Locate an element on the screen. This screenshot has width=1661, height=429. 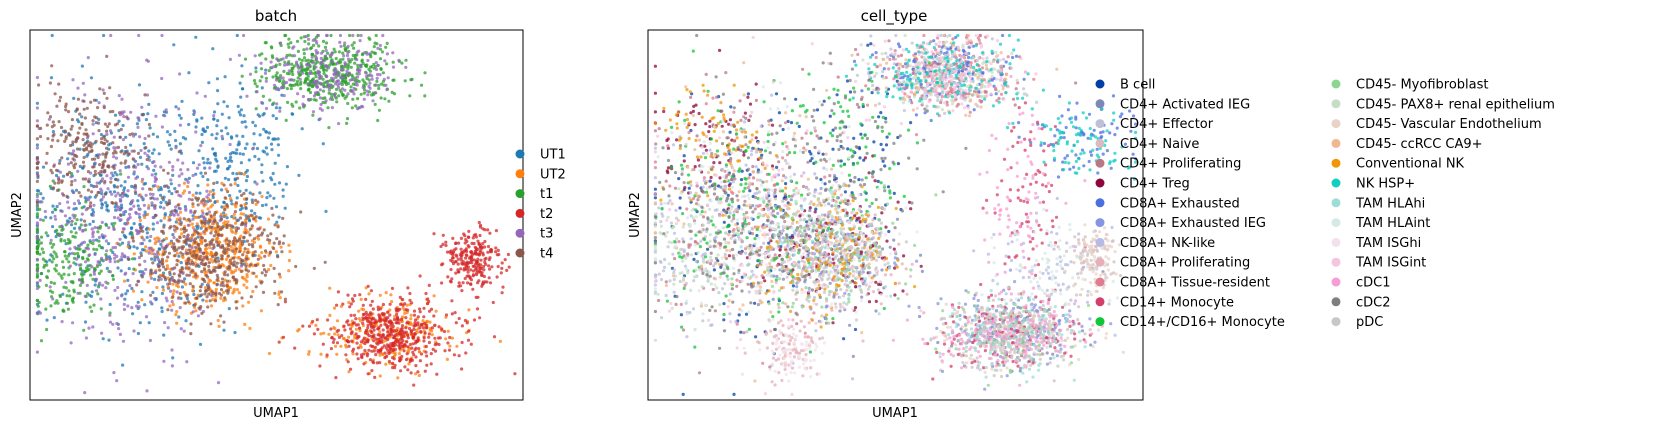
cell-type-legend-label-cd8a-exhausted-ieg: CD8A+ Exhausted IEG is located at coordinates (1193, 223).